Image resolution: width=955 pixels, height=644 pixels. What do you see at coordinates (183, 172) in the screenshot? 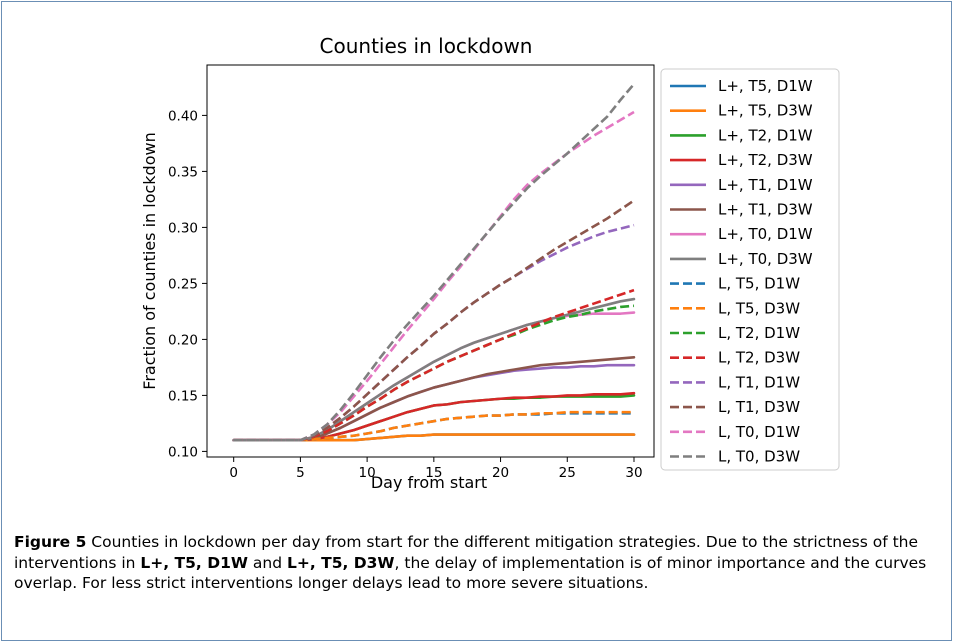
I see `y-tick-label: 0.35` at bounding box center [183, 172].